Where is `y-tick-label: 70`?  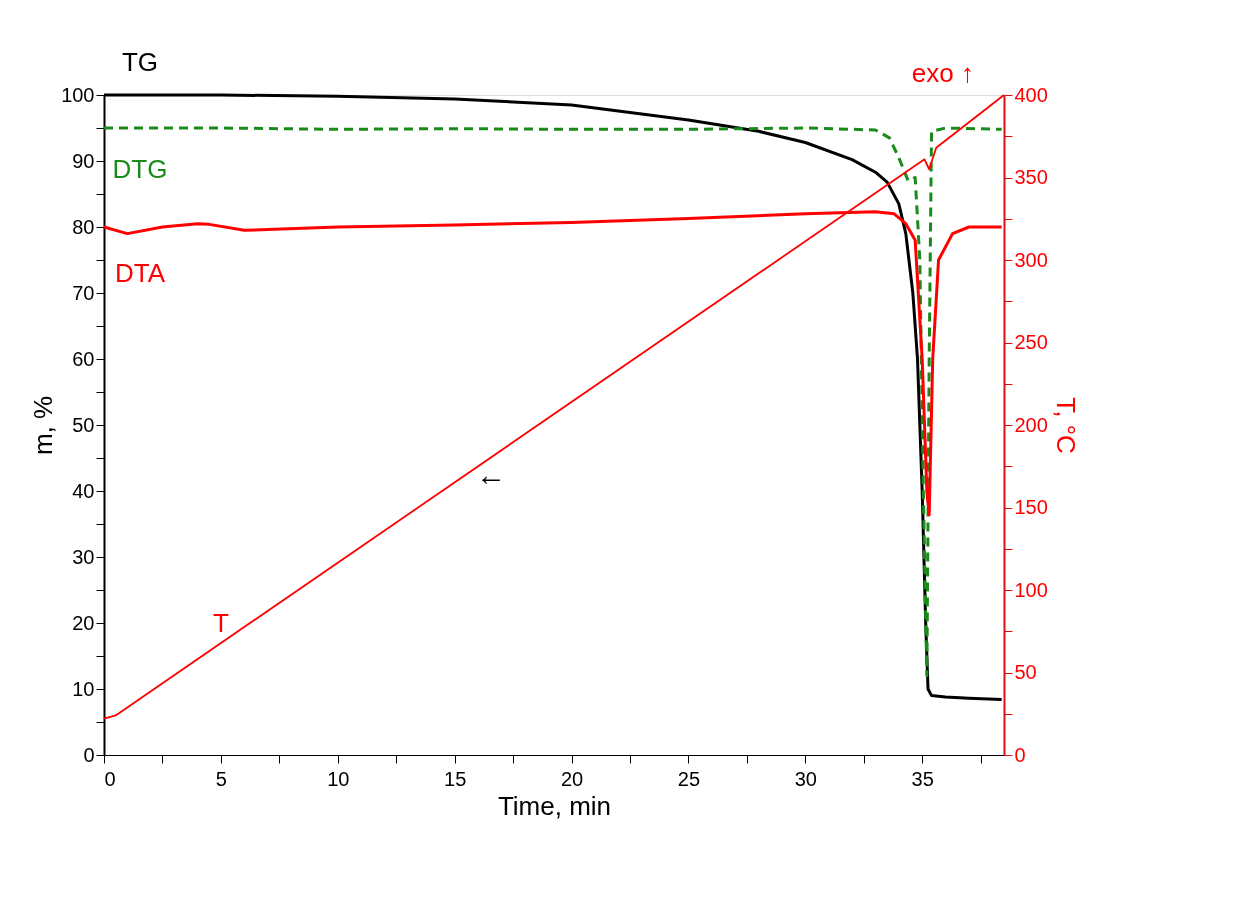
y-tick-label: 70 is located at coordinates (83, 292).